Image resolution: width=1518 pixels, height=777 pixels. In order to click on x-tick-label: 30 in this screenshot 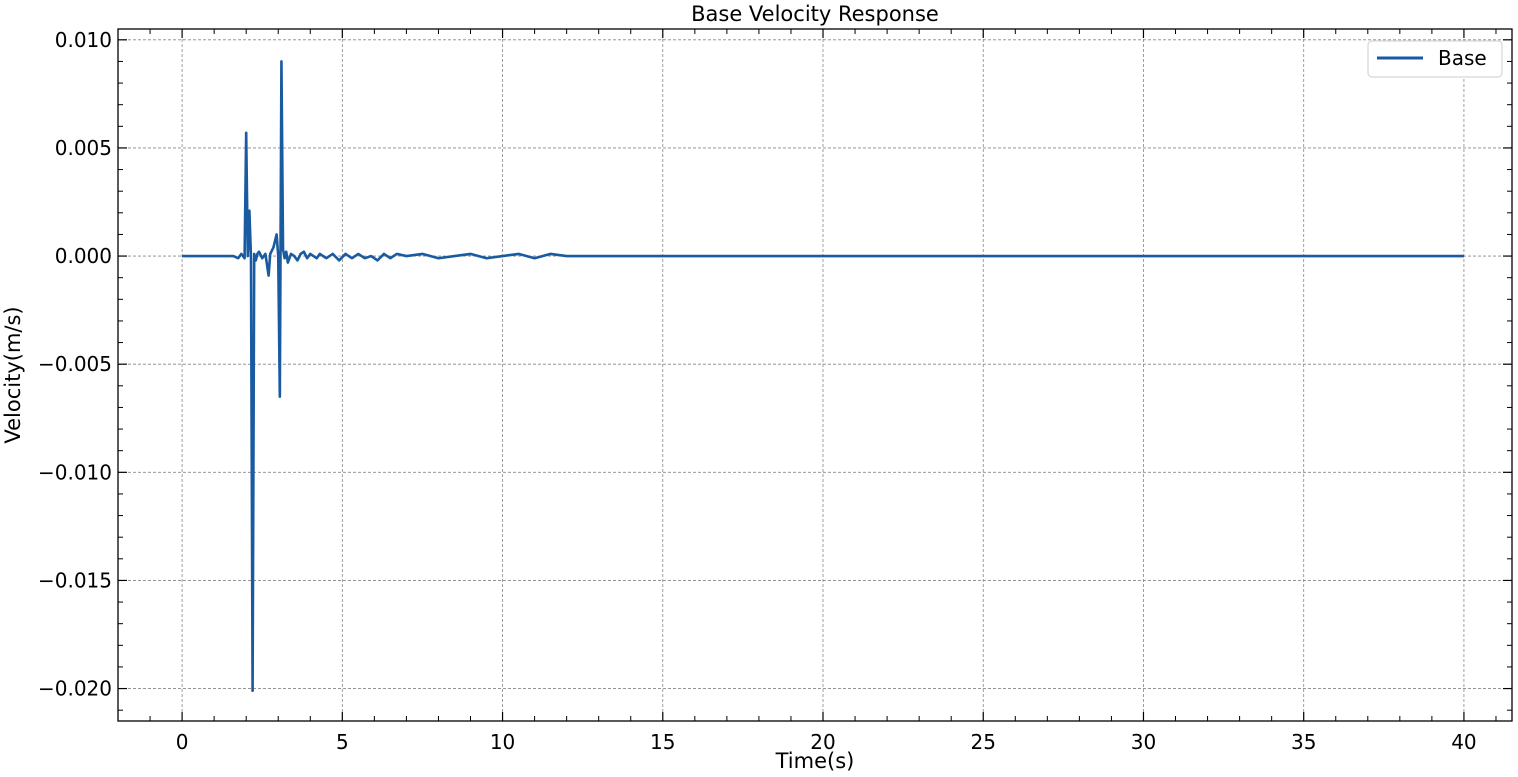, I will do `click(1143, 742)`.